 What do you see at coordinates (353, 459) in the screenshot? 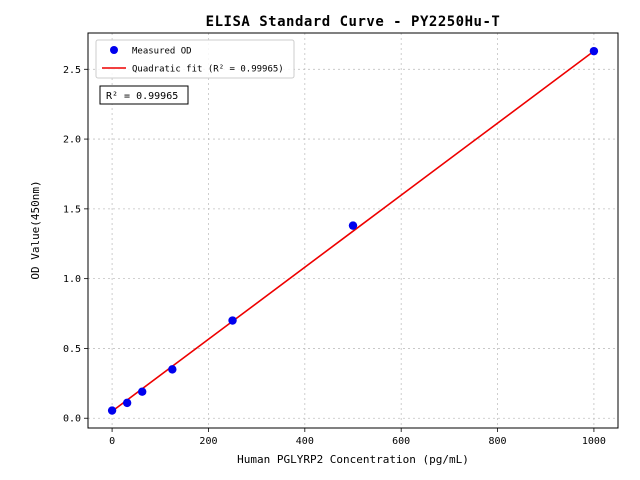
I see `x-axis-label: Human PGLYRP2 Concentration (pg/mL)` at bounding box center [353, 459].